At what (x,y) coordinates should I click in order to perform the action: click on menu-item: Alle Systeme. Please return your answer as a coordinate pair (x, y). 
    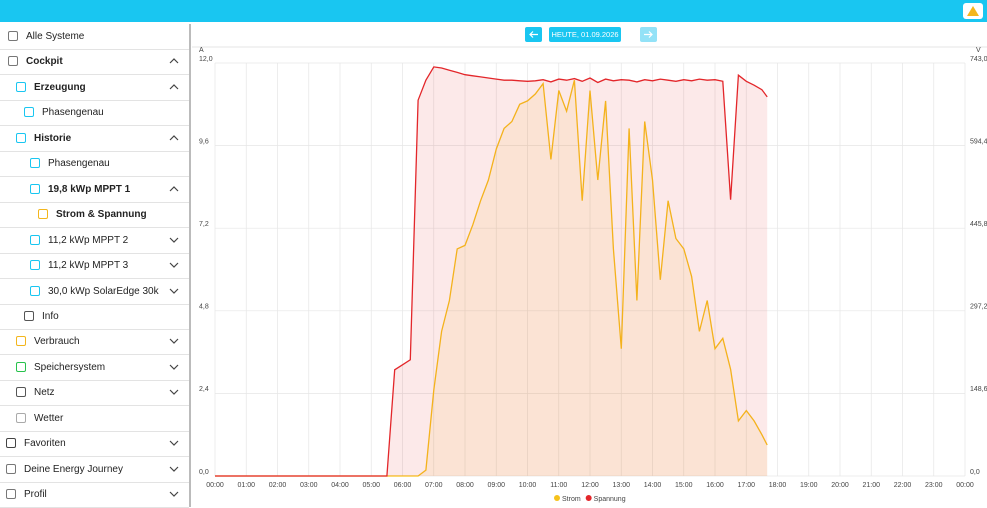
    Looking at the image, I should click on (94, 37).